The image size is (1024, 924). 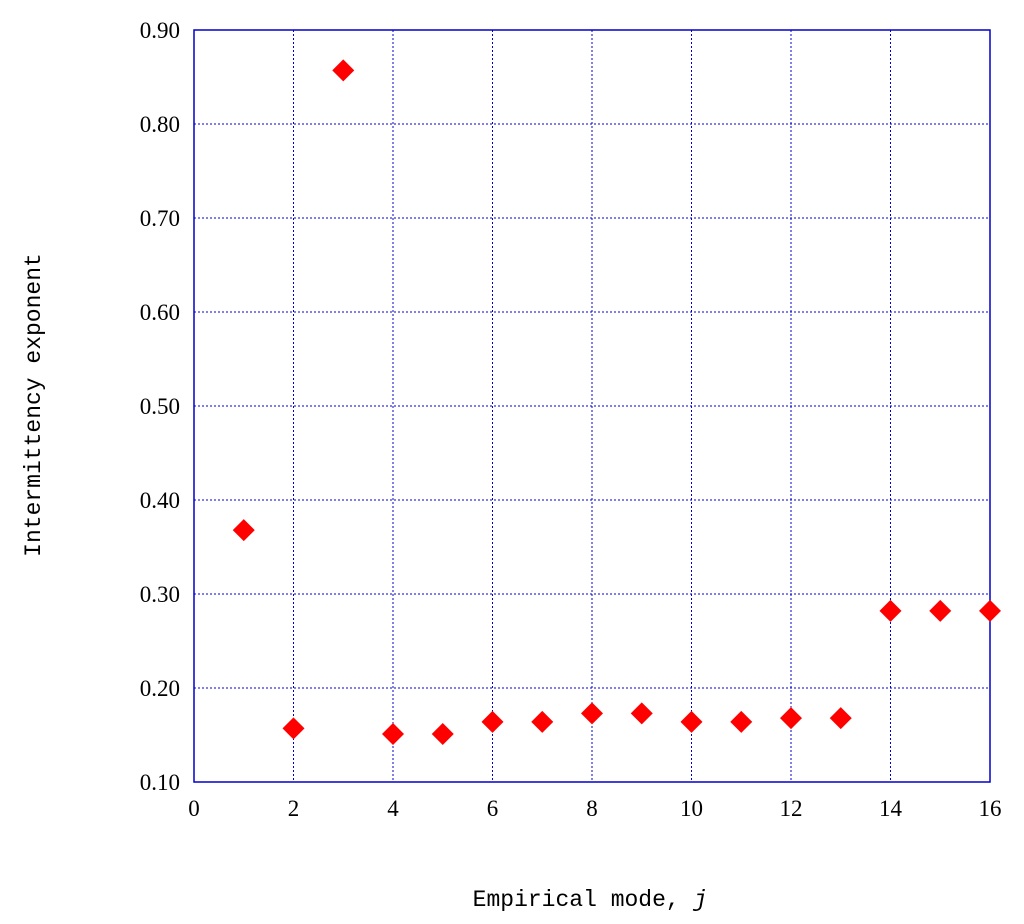 What do you see at coordinates (160, 782) in the screenshot?
I see `y-tick-label: 0.10` at bounding box center [160, 782].